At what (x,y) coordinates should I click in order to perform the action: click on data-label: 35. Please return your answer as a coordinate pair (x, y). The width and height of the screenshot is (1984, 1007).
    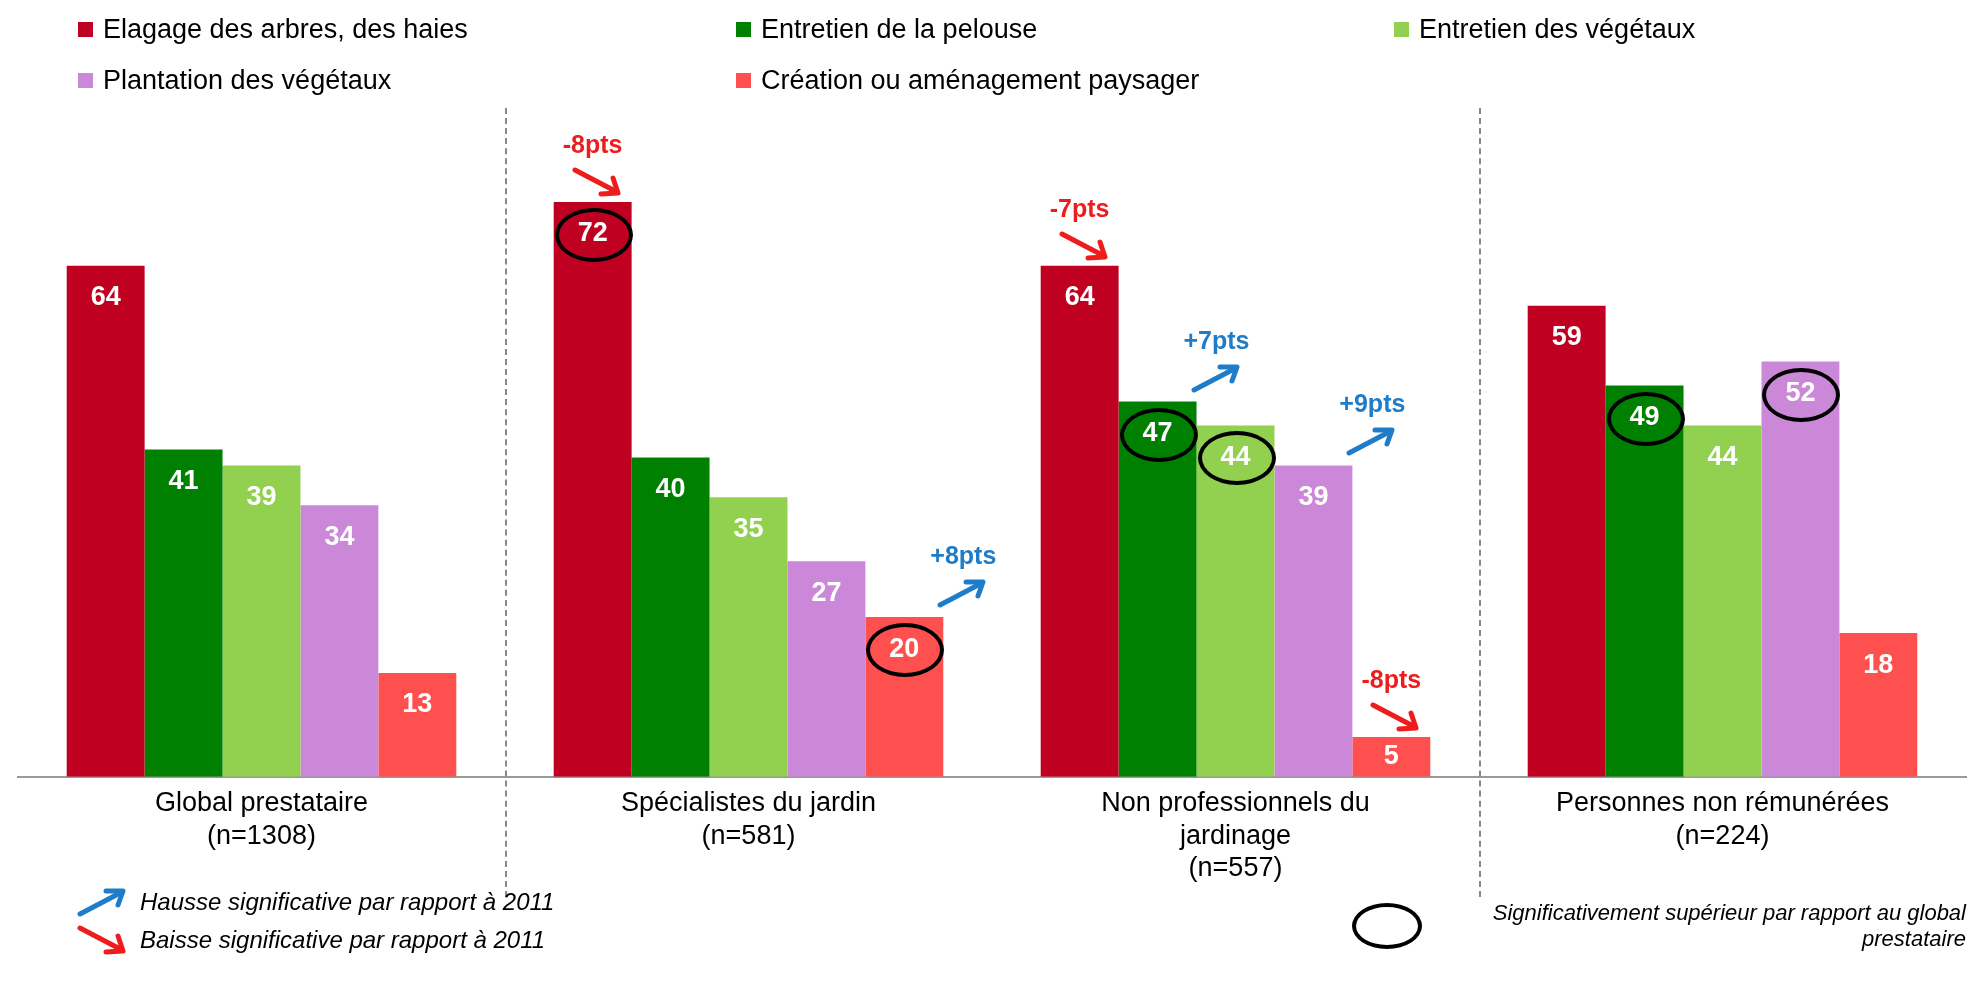
    Looking at the image, I should click on (748, 527).